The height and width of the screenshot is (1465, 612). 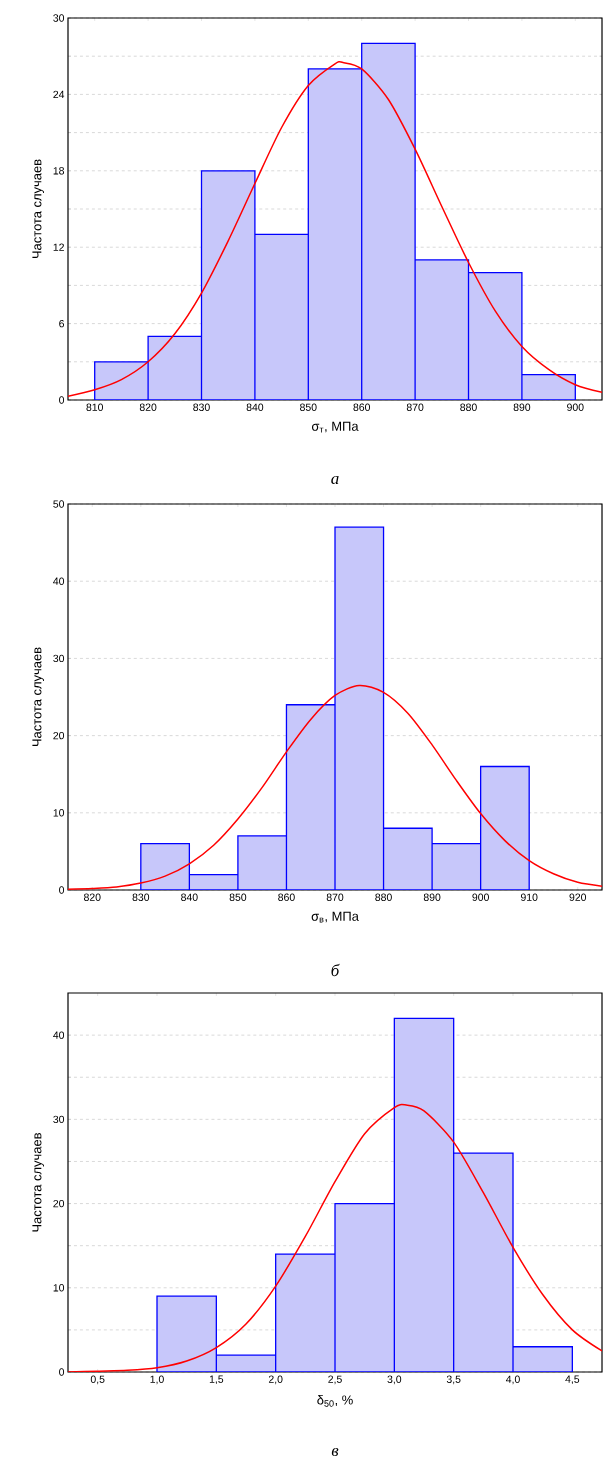 I want to click on x-axis-title: σ$_{т}$, МПа, so click(x=335, y=427).